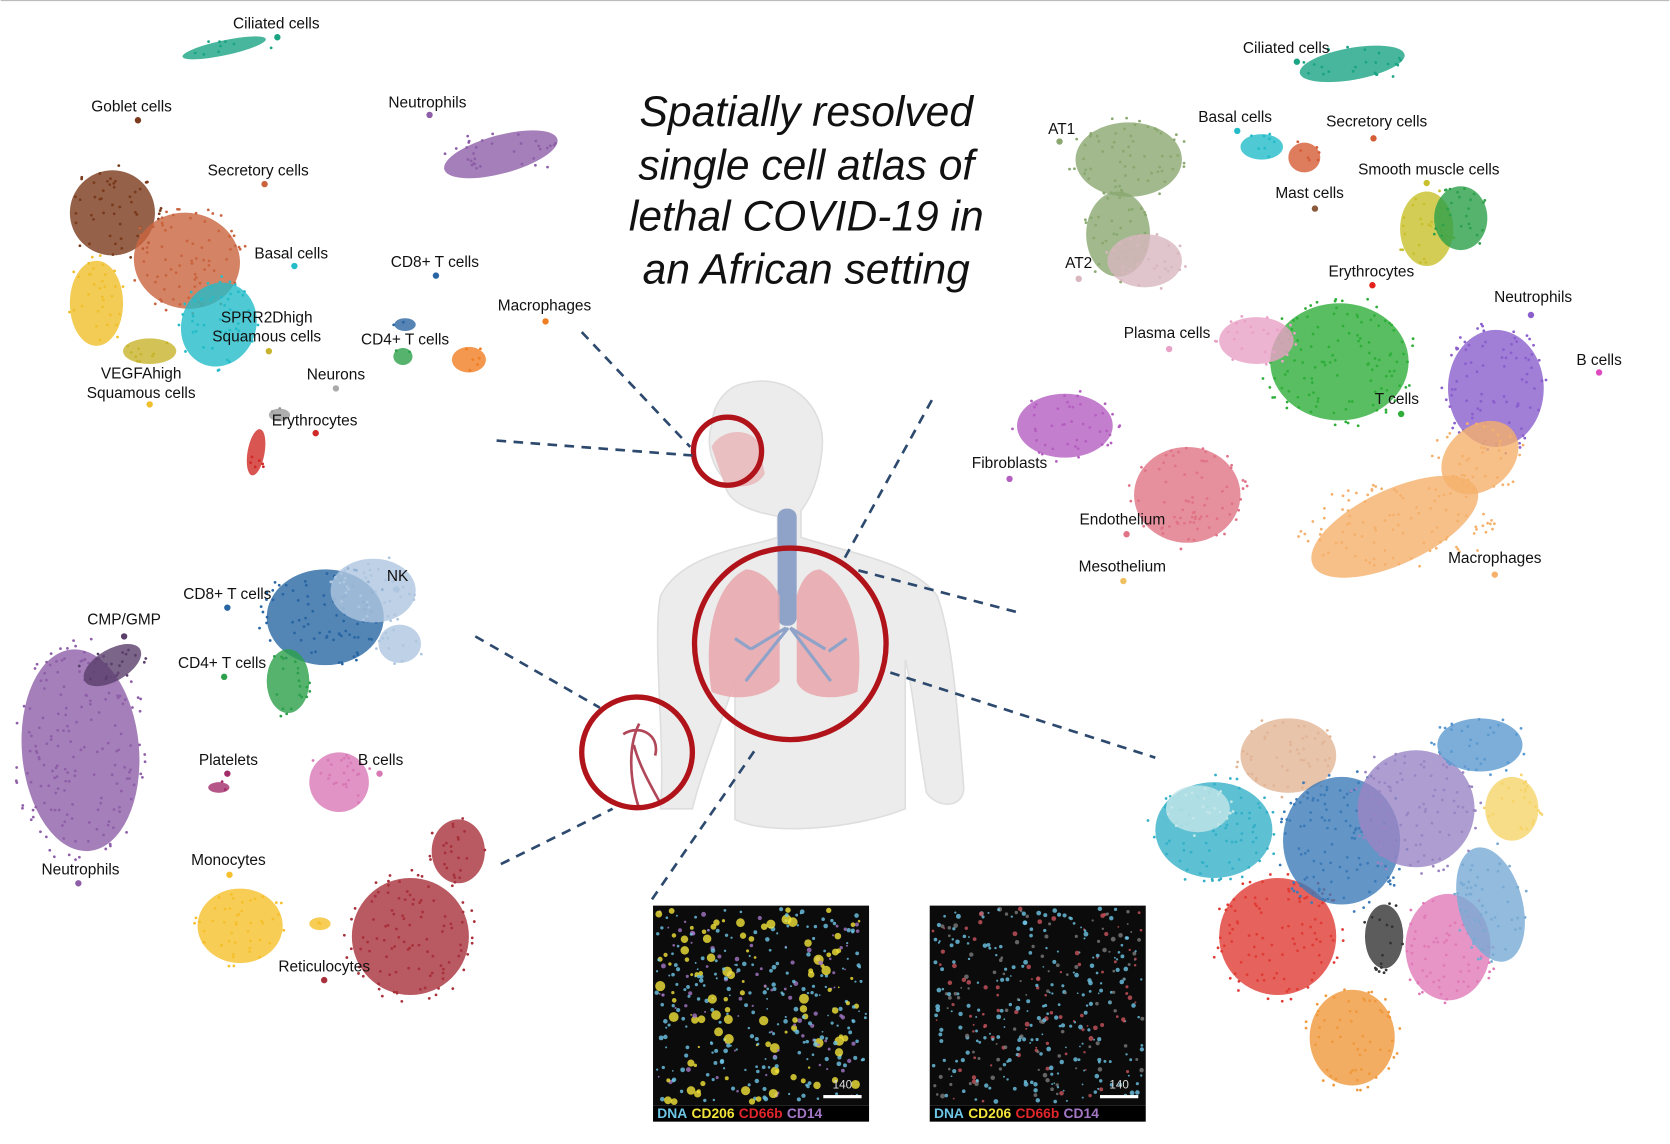  What do you see at coordinates (315, 433) in the screenshot?
I see `label-dot` at bounding box center [315, 433].